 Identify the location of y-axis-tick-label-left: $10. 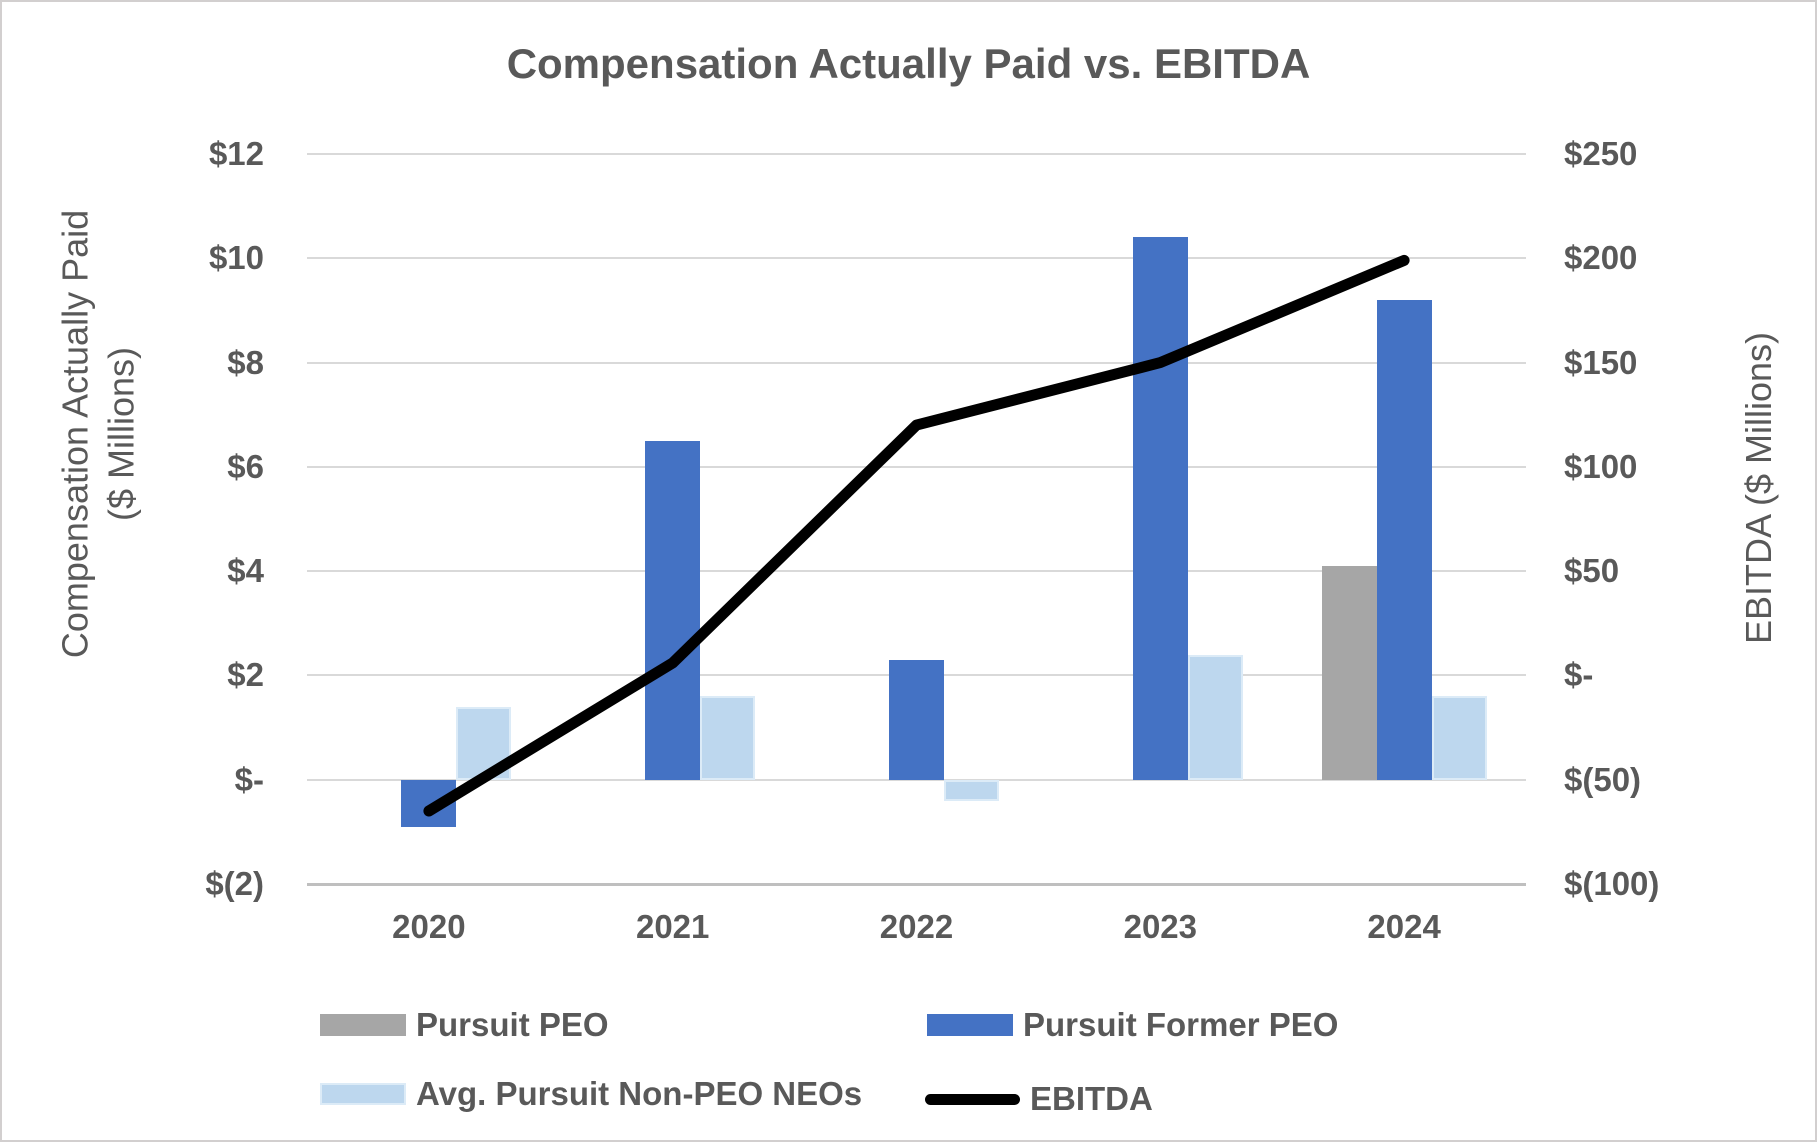
(236, 258).